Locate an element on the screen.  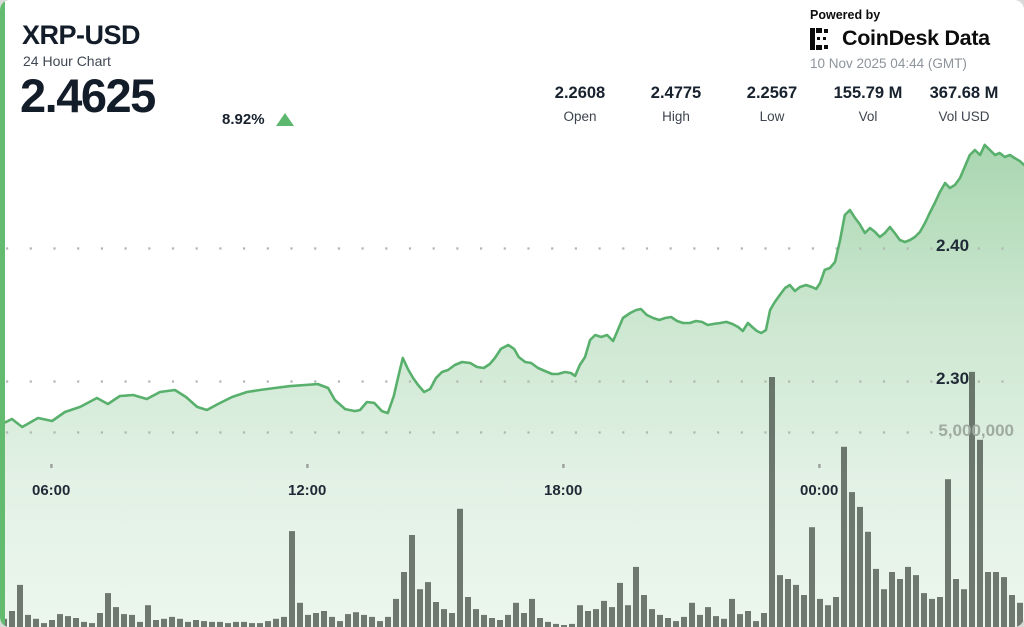
stat-low-label: Low is located at coordinates (772, 116).